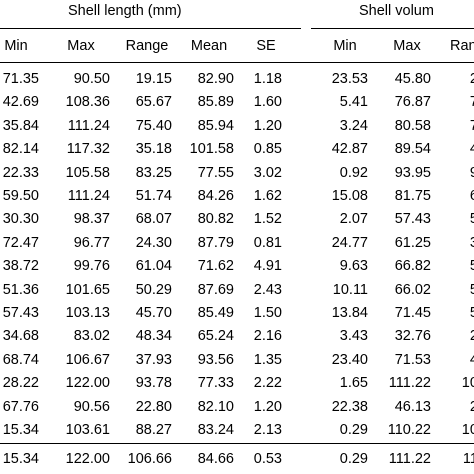 This screenshot has width=474, height=474. I want to click on cell-se: 0.85, so click(267, 149).